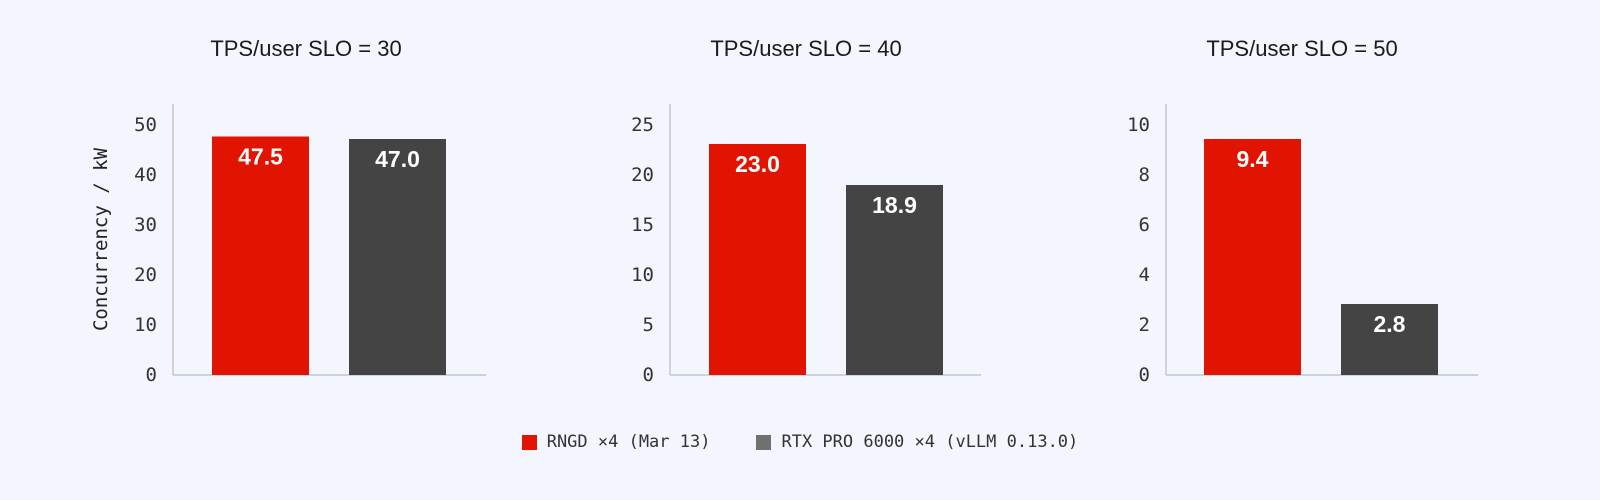 This screenshot has width=1600, height=500. Describe the element at coordinates (1144, 325) in the screenshot. I see `y-tick-label: 2` at that location.